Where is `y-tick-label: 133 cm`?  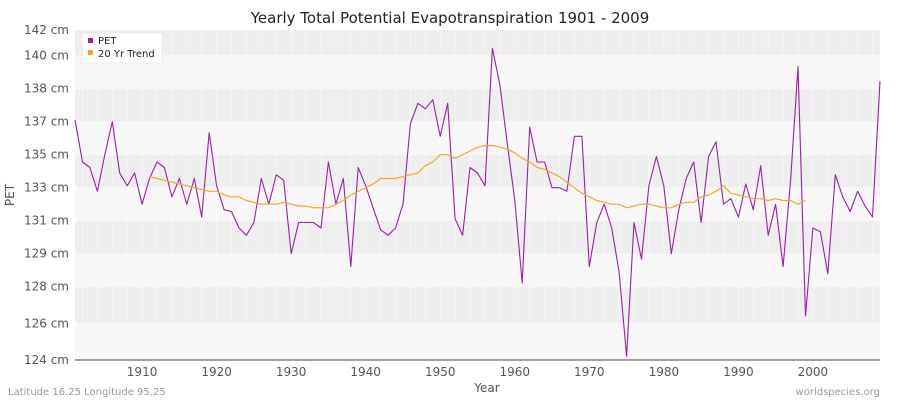 y-tick-label: 133 cm is located at coordinates (46, 188).